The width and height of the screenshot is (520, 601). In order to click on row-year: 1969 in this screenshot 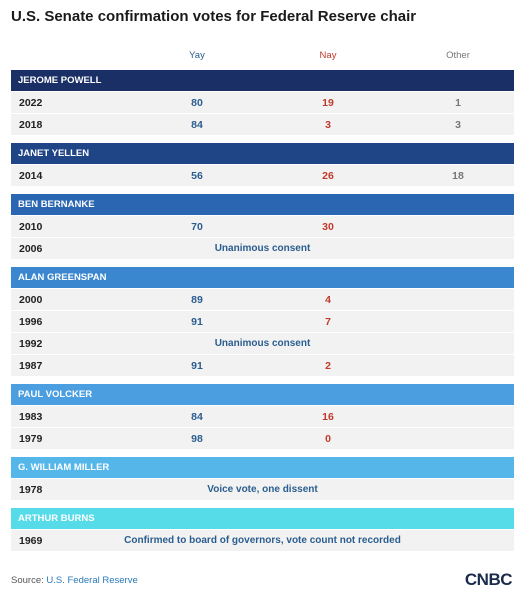, I will do `click(31, 541)`.